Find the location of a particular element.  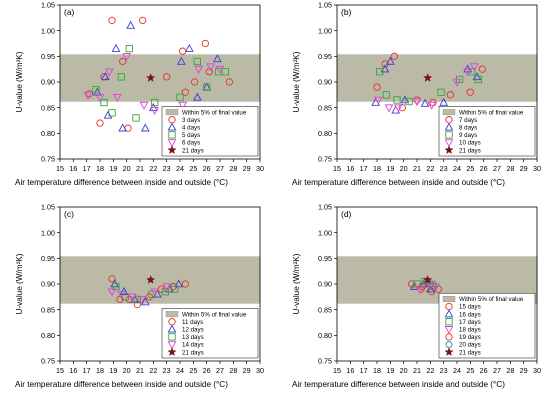

y-tick-label: 1.00 is located at coordinates (325, 30).